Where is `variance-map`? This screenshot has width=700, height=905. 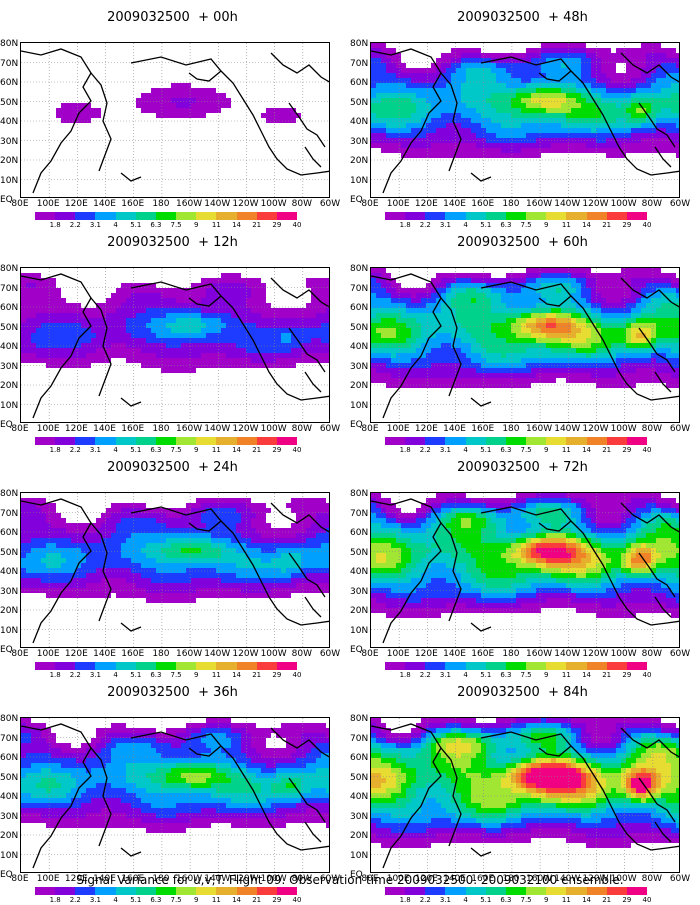
variance-map is located at coordinates (175, 345).